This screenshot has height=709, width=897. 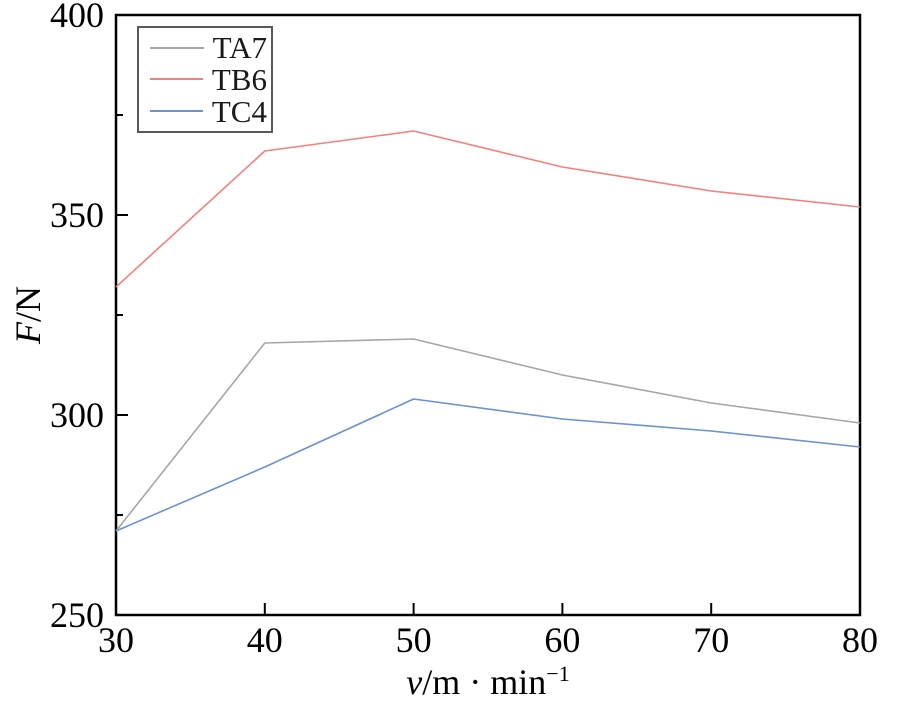 I want to click on x-tick-label: 70, so click(x=711, y=640).